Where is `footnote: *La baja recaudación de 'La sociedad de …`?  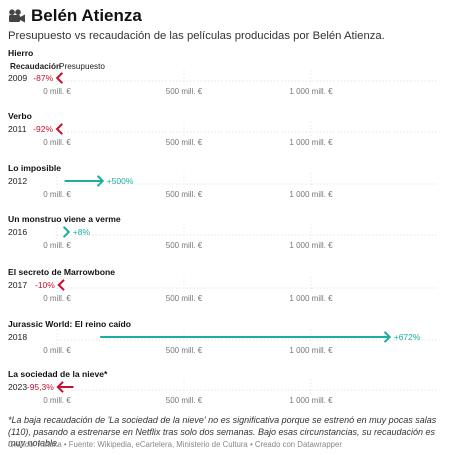 footnote: *La baja recaudación de 'La sociedad de … is located at coordinates (222, 431).